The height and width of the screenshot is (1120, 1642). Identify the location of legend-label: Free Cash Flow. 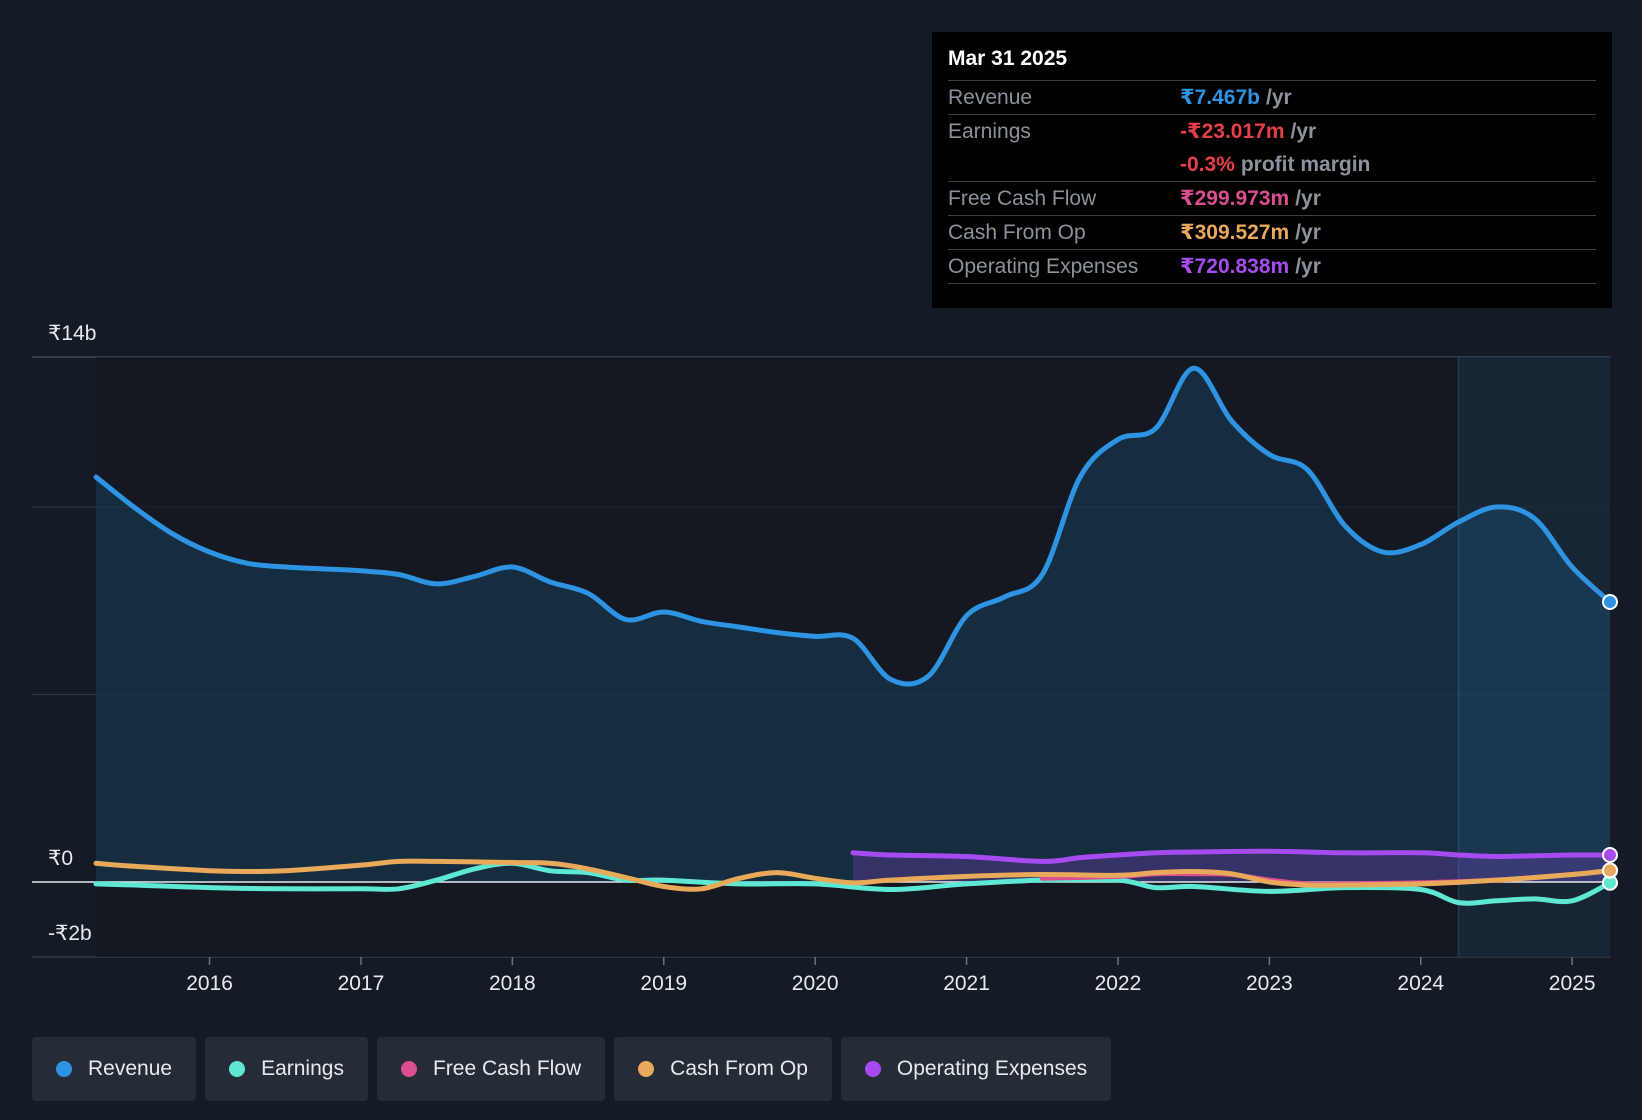
(507, 1068).